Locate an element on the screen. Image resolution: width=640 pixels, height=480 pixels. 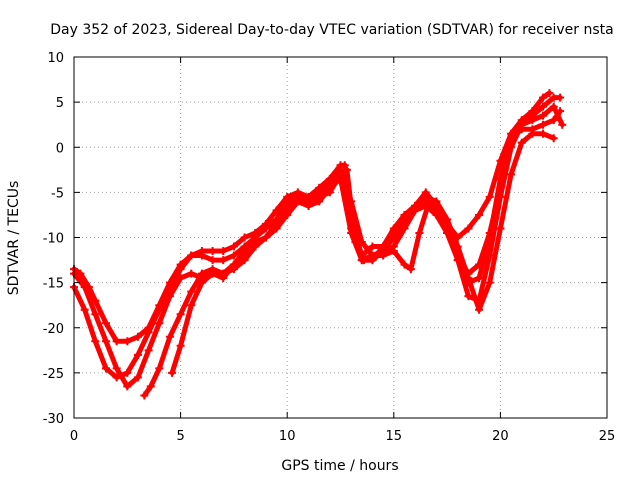
y-tick-label: 5 is located at coordinates (60, 103).